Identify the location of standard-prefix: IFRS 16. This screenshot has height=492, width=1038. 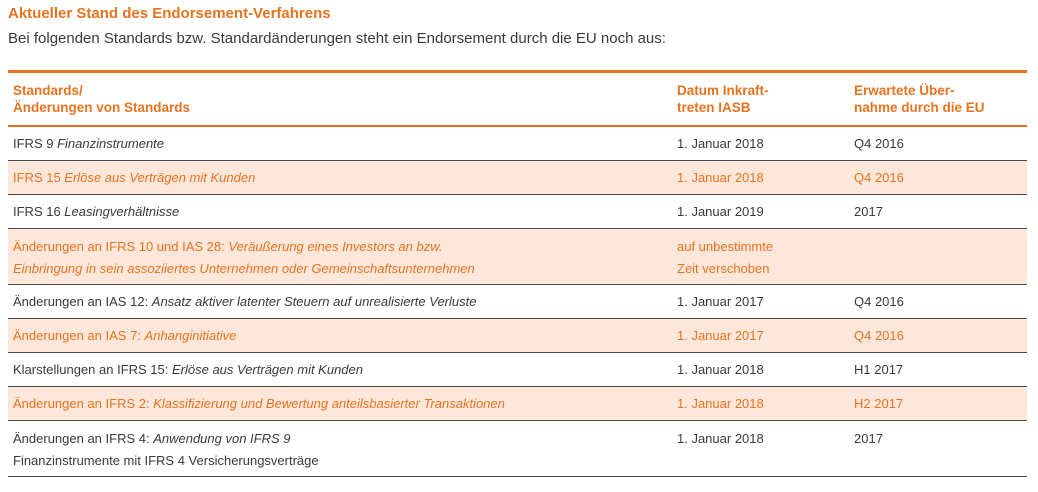
(39, 211).